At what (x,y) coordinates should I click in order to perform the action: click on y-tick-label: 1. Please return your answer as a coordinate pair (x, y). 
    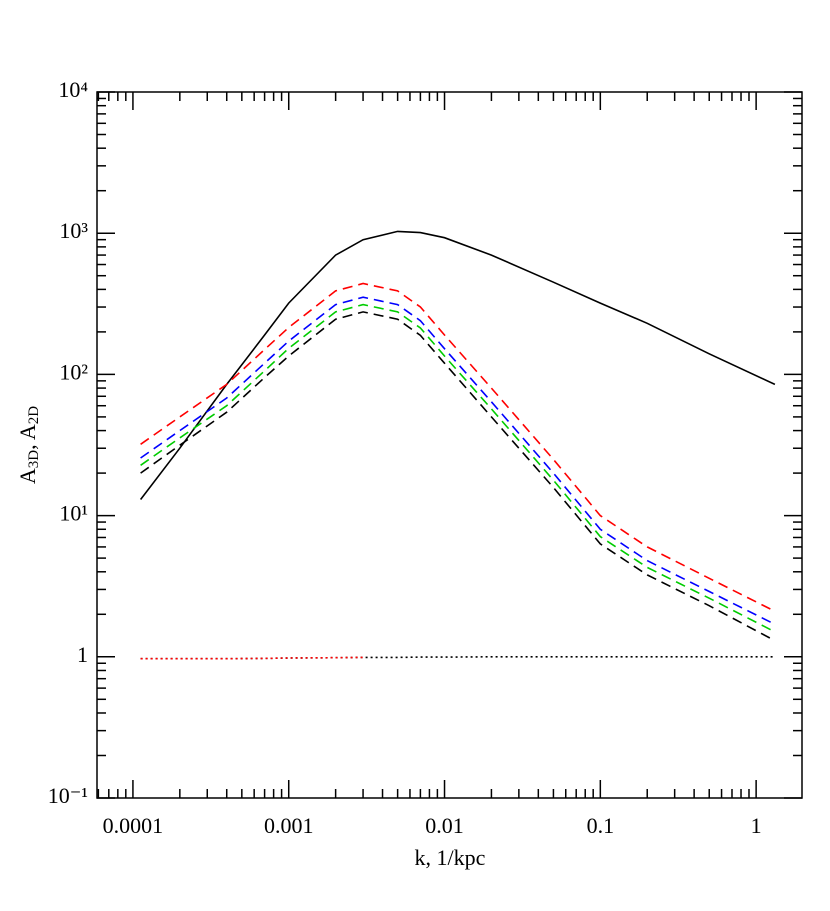
    Looking at the image, I should click on (82, 654).